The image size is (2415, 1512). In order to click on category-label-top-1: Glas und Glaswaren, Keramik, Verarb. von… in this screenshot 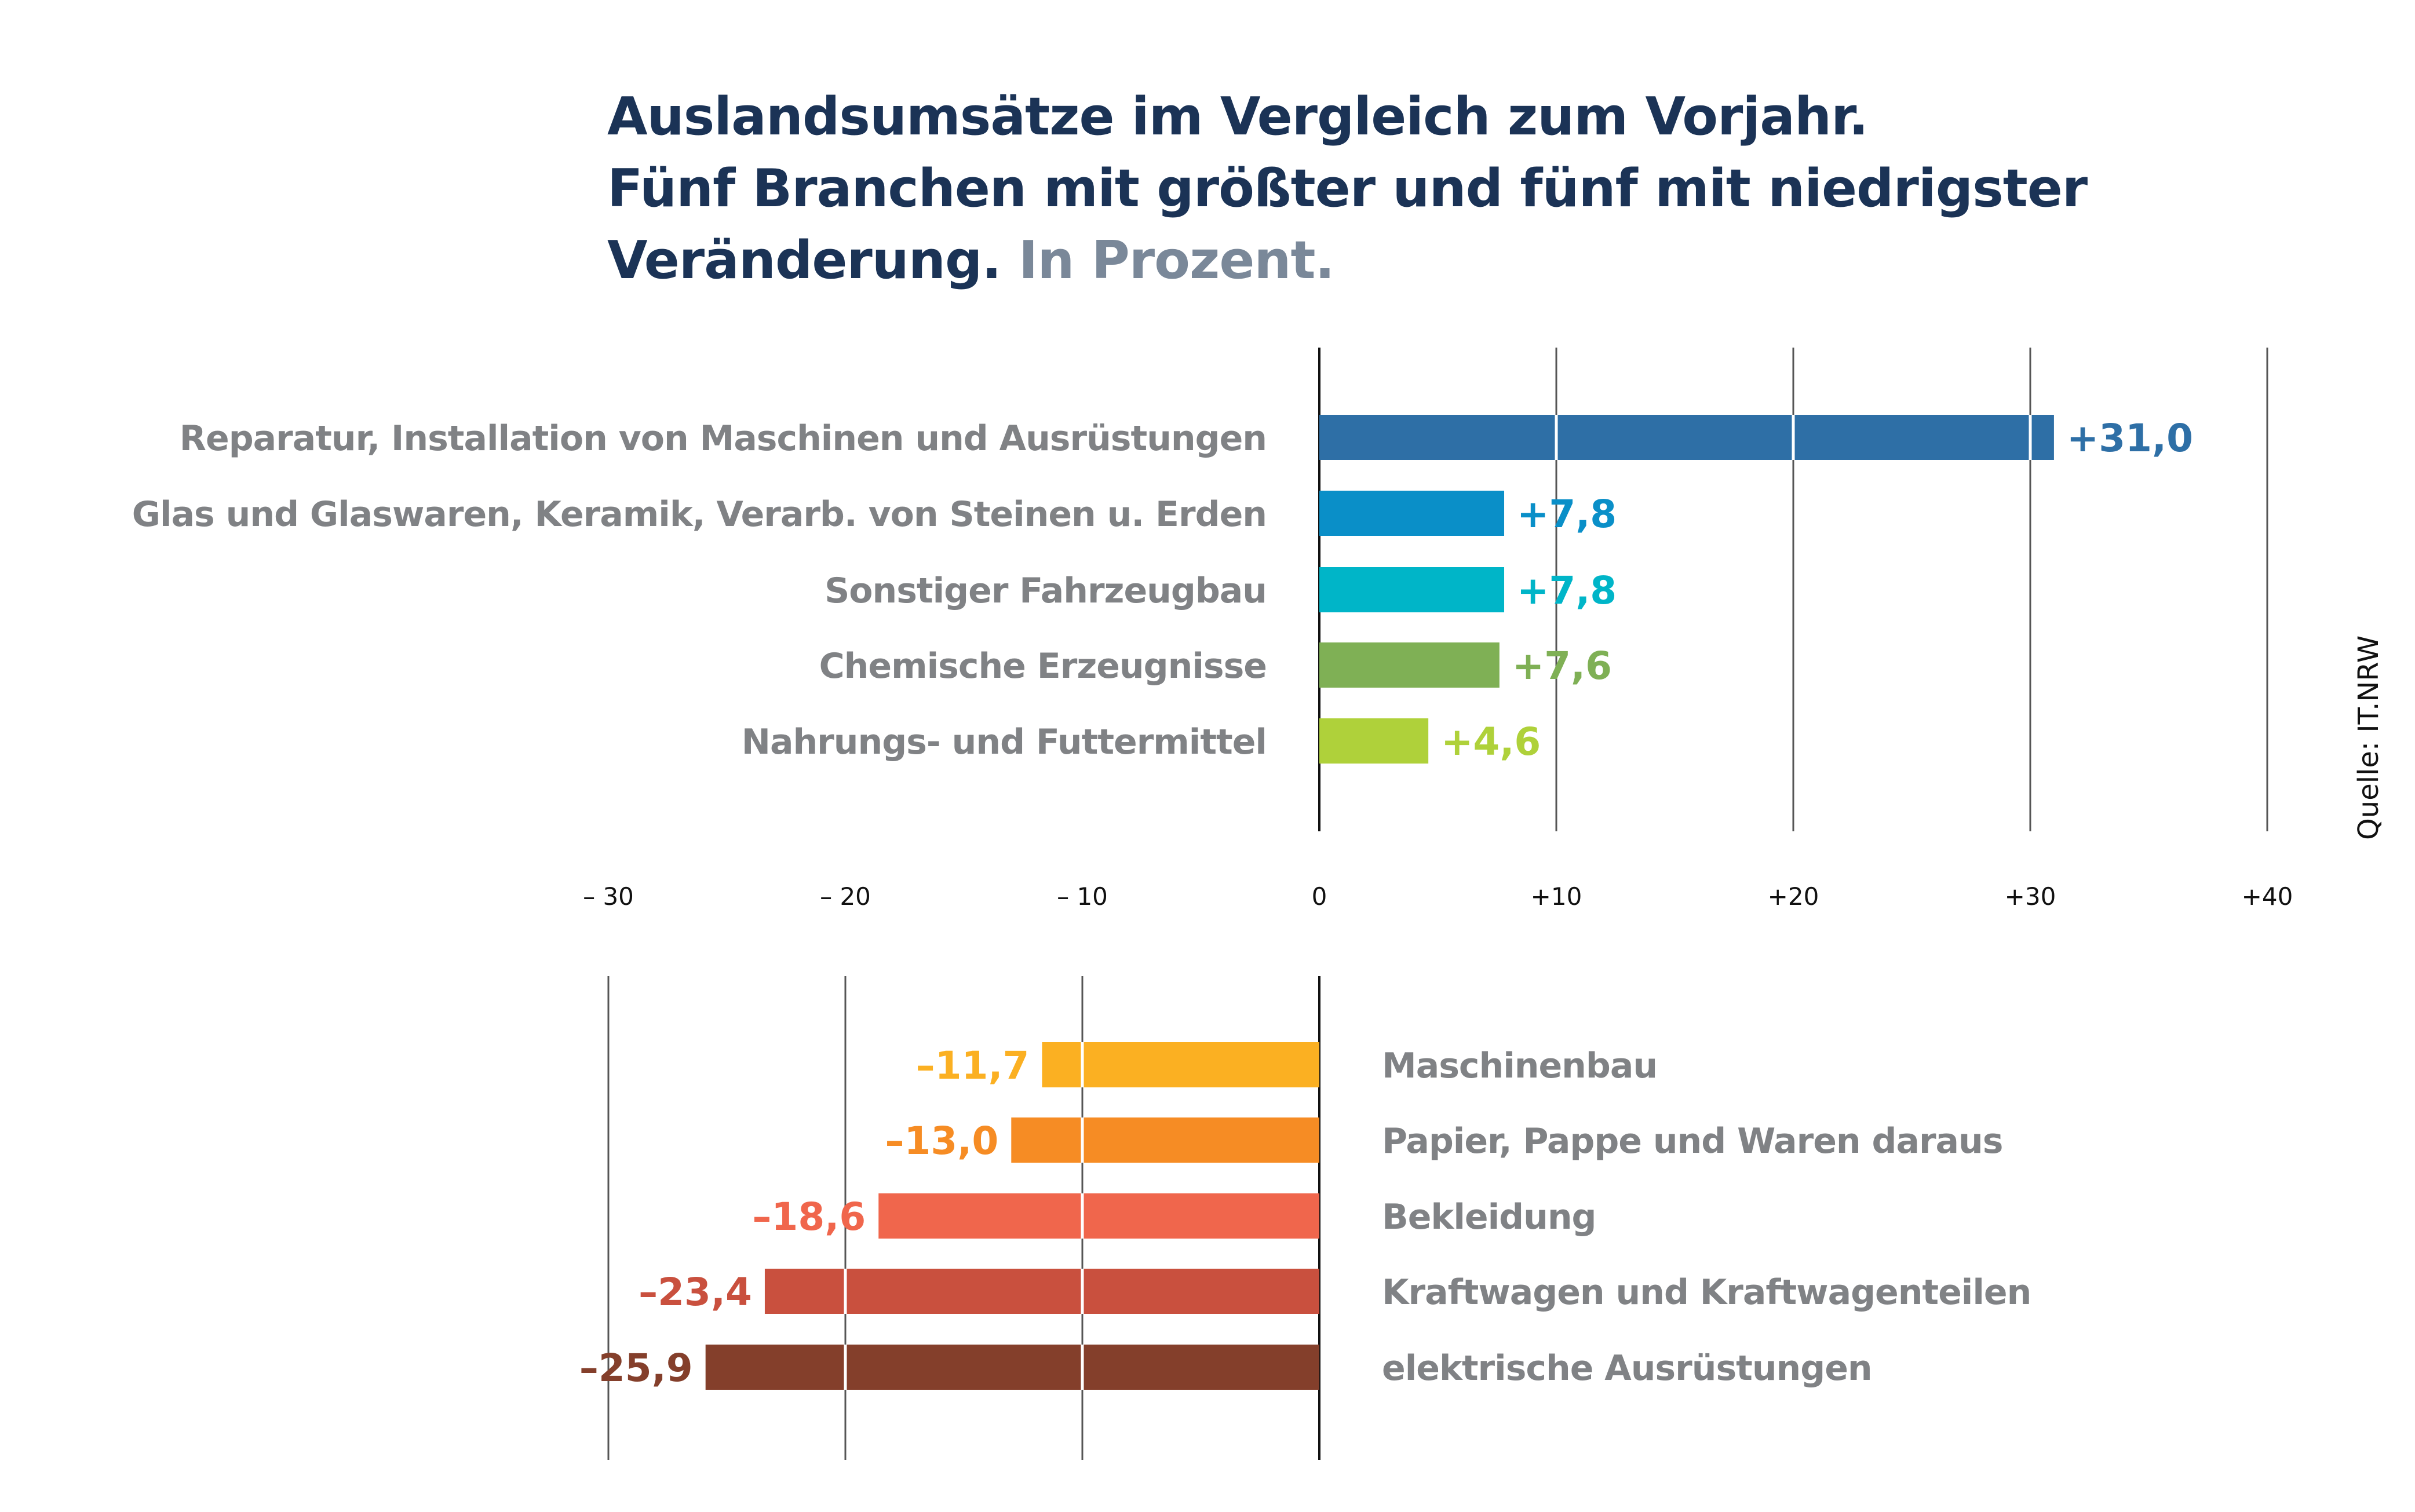, I will do `click(699, 514)`.